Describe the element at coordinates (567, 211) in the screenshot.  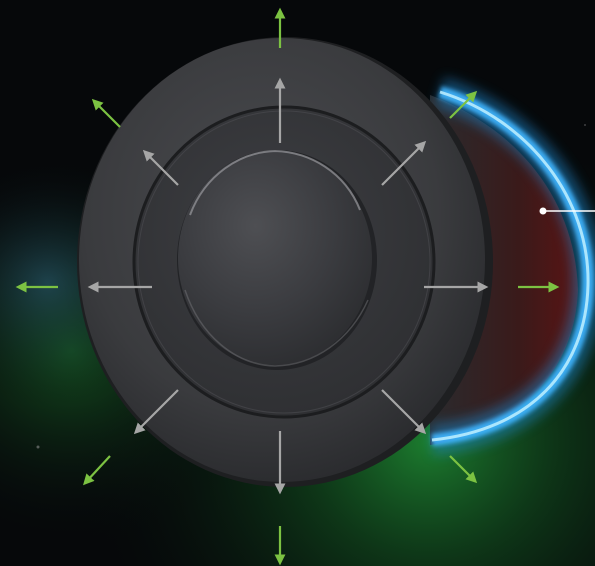
I see `callout-marker` at that location.